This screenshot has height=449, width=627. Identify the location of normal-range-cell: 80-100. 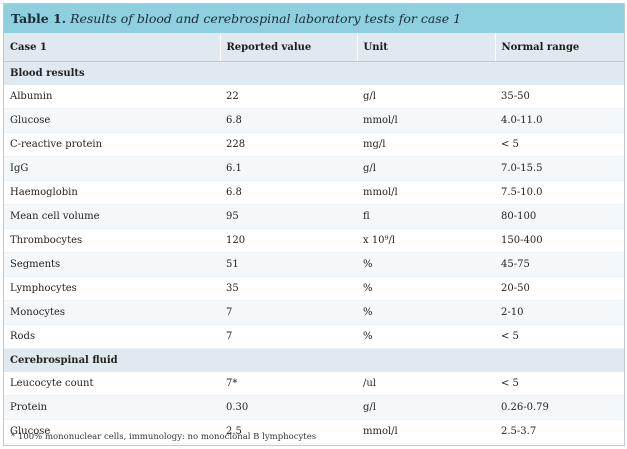
(559, 216).